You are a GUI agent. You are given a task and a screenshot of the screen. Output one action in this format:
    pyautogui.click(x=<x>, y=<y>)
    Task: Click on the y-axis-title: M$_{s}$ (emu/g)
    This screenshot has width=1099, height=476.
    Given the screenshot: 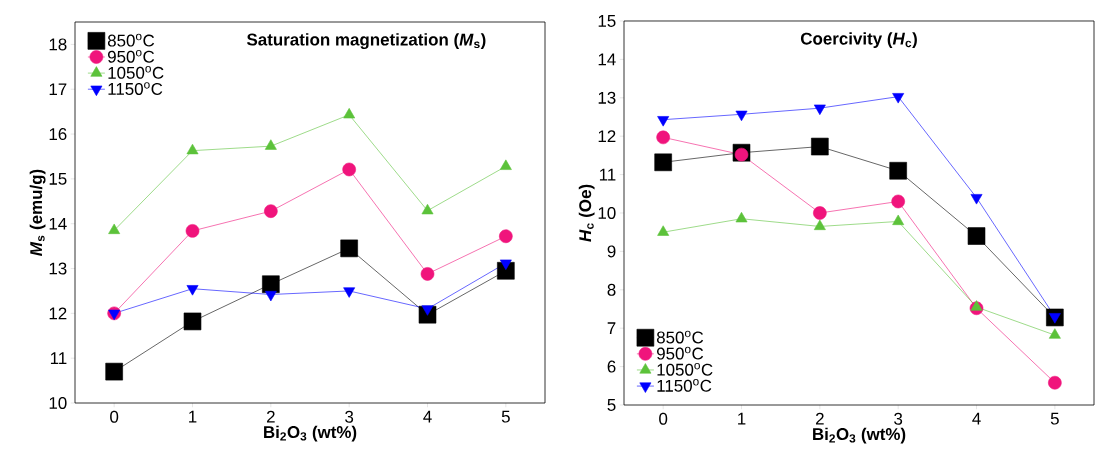 What is the action you would take?
    pyautogui.click(x=37, y=212)
    